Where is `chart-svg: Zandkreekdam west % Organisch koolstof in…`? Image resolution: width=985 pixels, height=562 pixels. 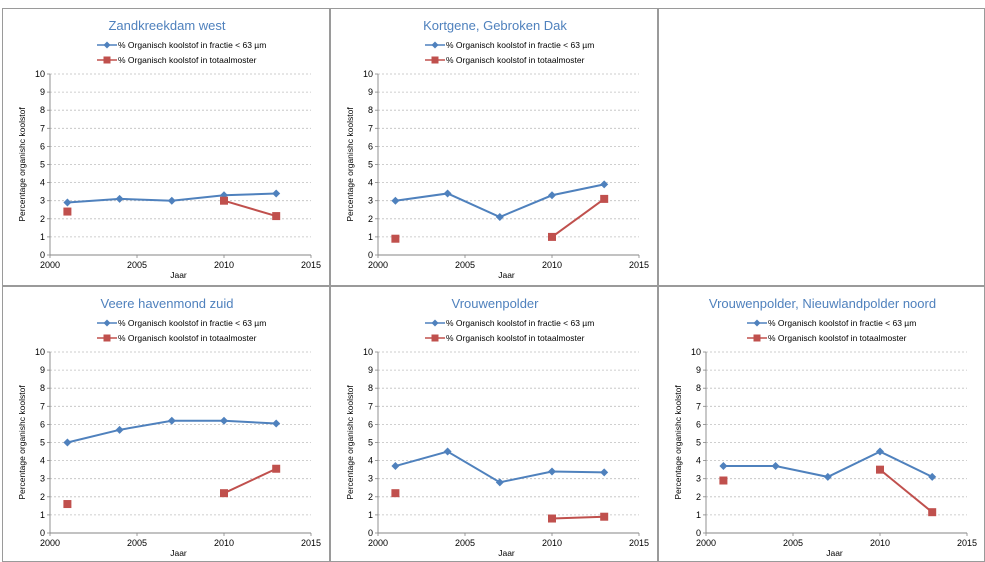 chart-svg: Zandkreekdam west % Organisch koolstof in… is located at coordinates (169, 149).